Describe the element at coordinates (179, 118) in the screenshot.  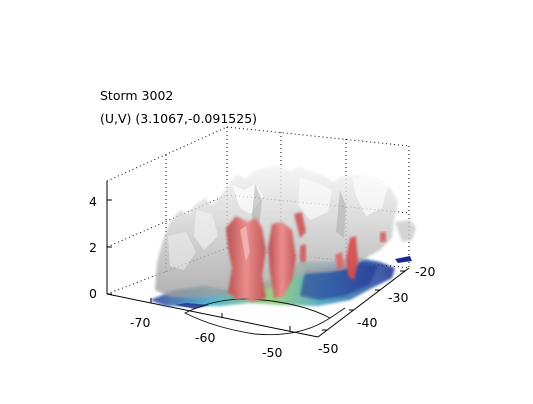
I see `chart-subtitle: (U,V) (3.1067,-0.091525)` at that location.